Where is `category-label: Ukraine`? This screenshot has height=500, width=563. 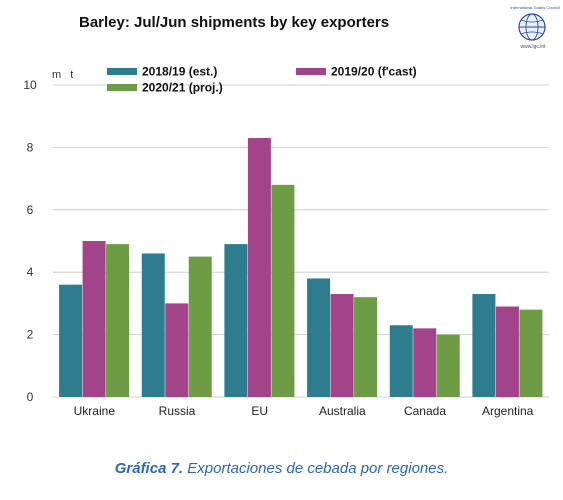
category-label: Ukraine is located at coordinates (95, 411).